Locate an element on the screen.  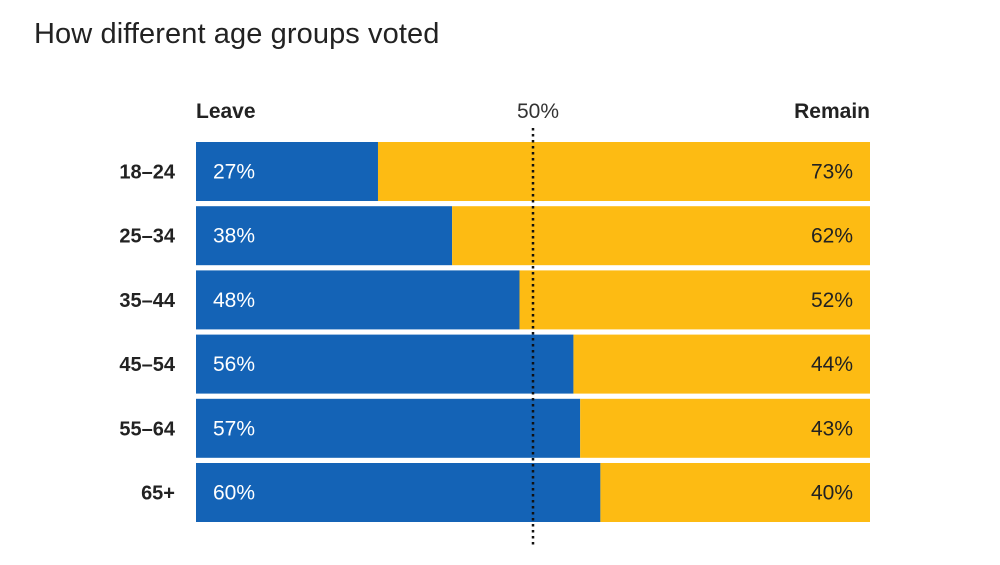
category-label-6: 65+ is located at coordinates (158, 494).